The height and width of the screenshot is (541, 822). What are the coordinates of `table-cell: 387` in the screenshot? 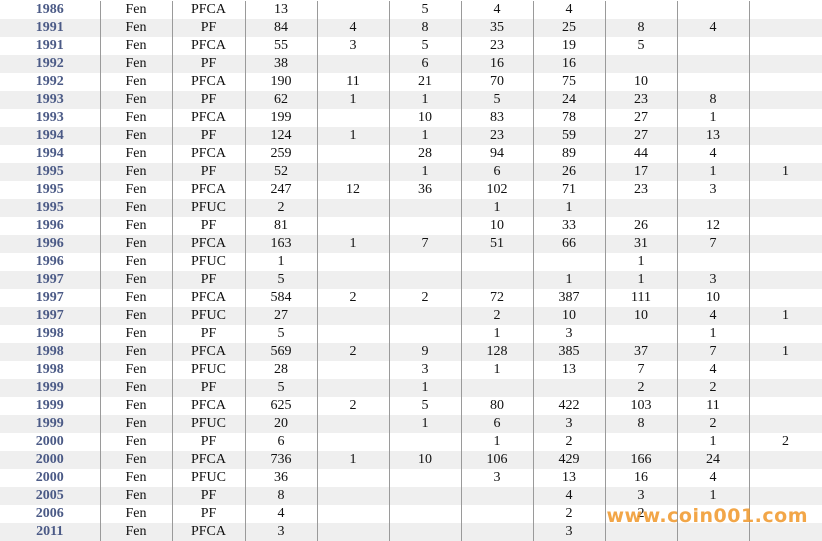 It's located at (569, 298).